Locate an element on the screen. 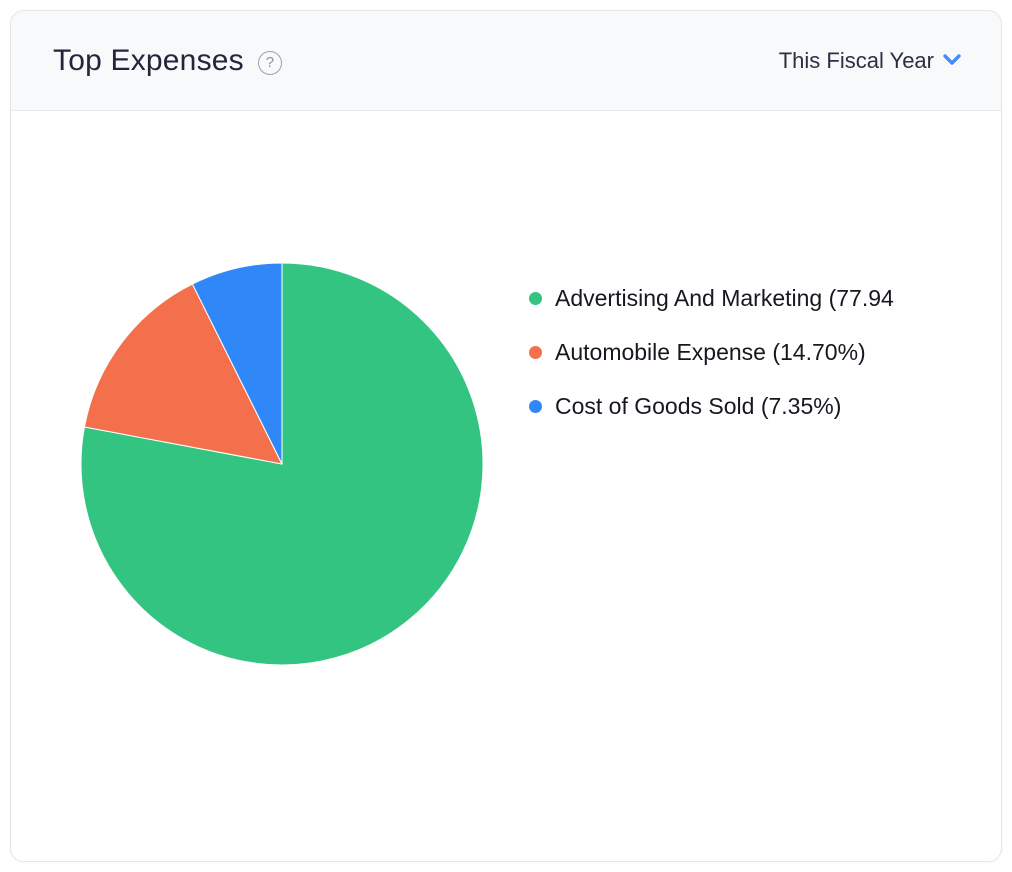  pie-slice-automobile-expense is located at coordinates (183, 374).